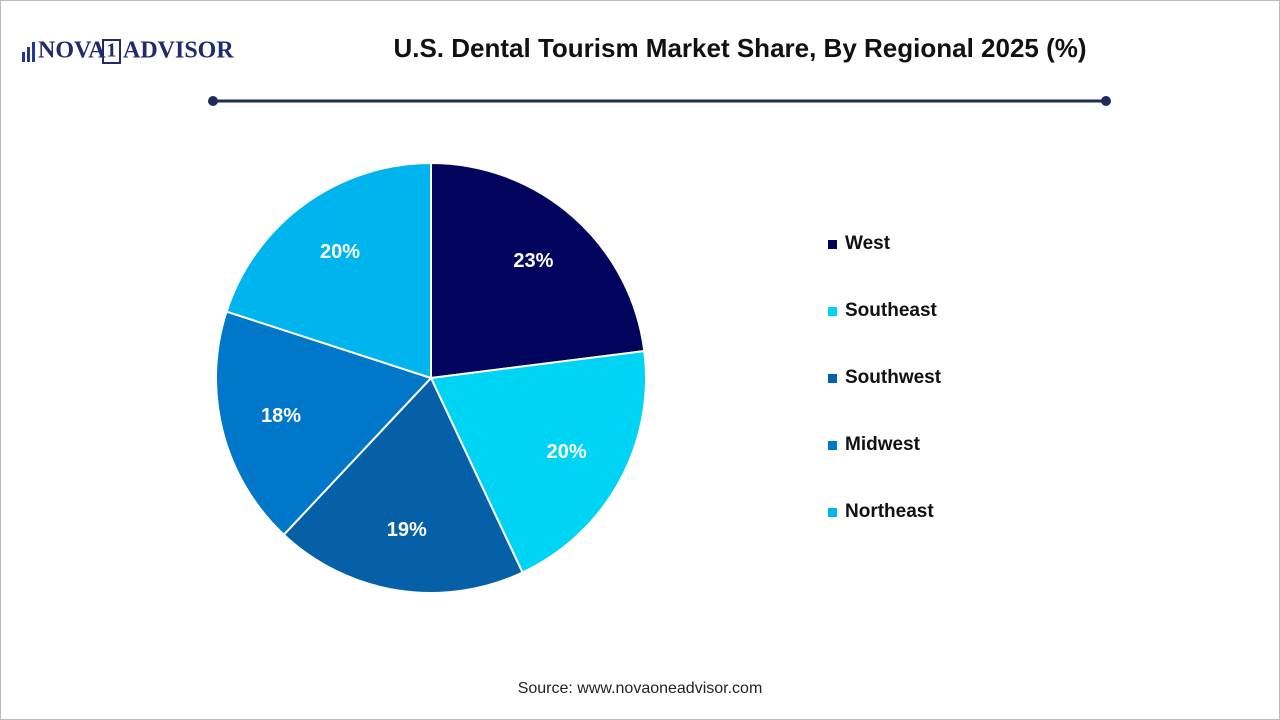  Describe the element at coordinates (640, 688) in the screenshot. I see `source: Source: www.novaoneadvisor.com` at that location.